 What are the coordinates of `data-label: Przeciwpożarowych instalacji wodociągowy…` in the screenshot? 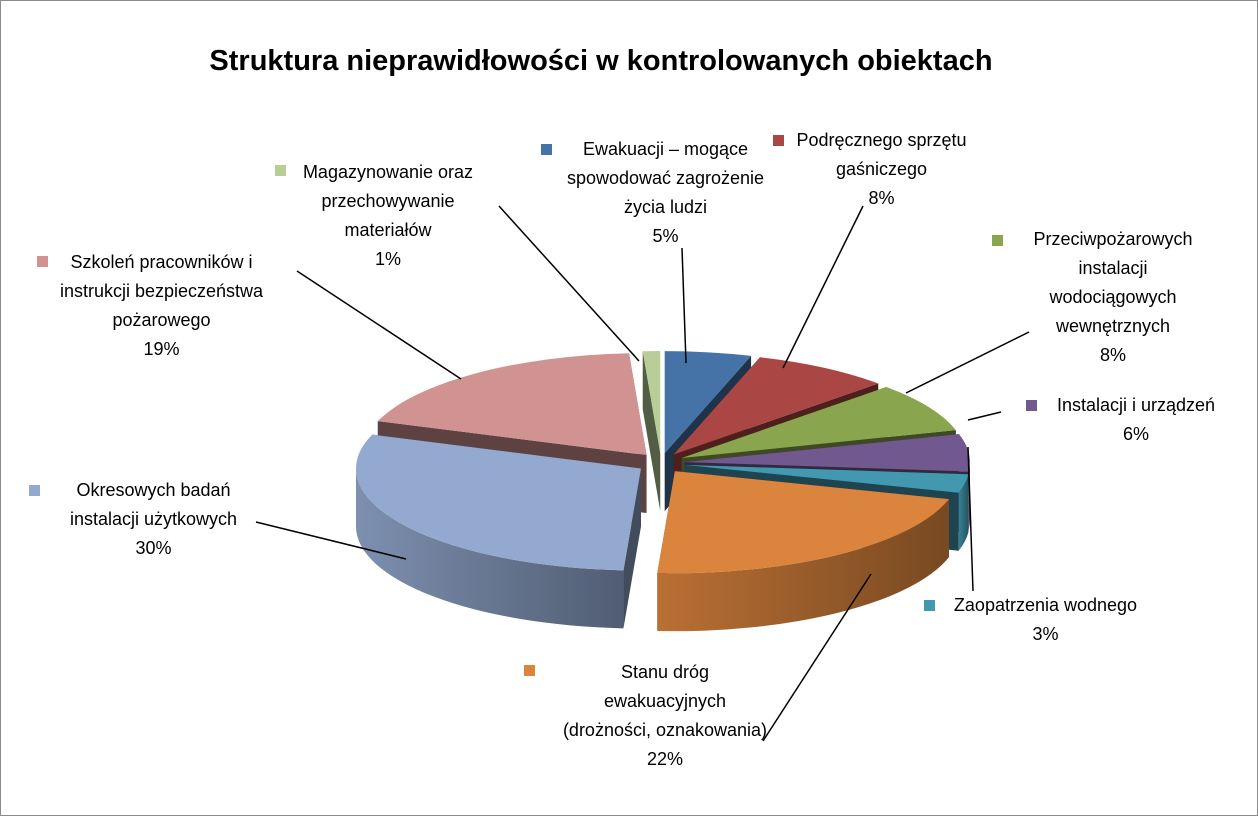 It's located at (1113, 297).